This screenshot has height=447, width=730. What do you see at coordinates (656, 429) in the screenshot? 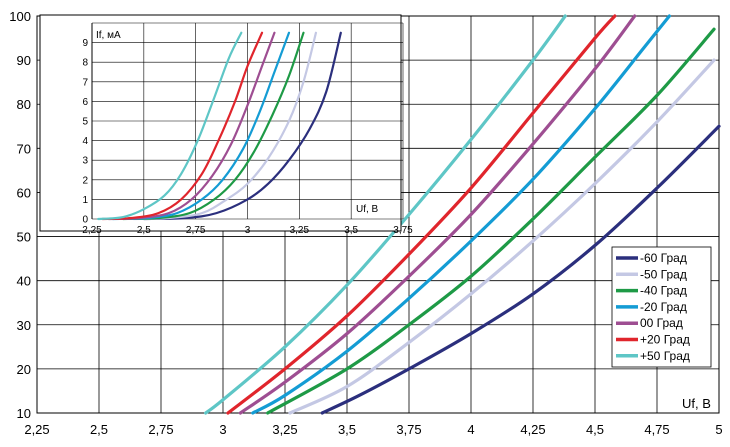
I see `main-x-tick-label: 4,75` at bounding box center [656, 429].